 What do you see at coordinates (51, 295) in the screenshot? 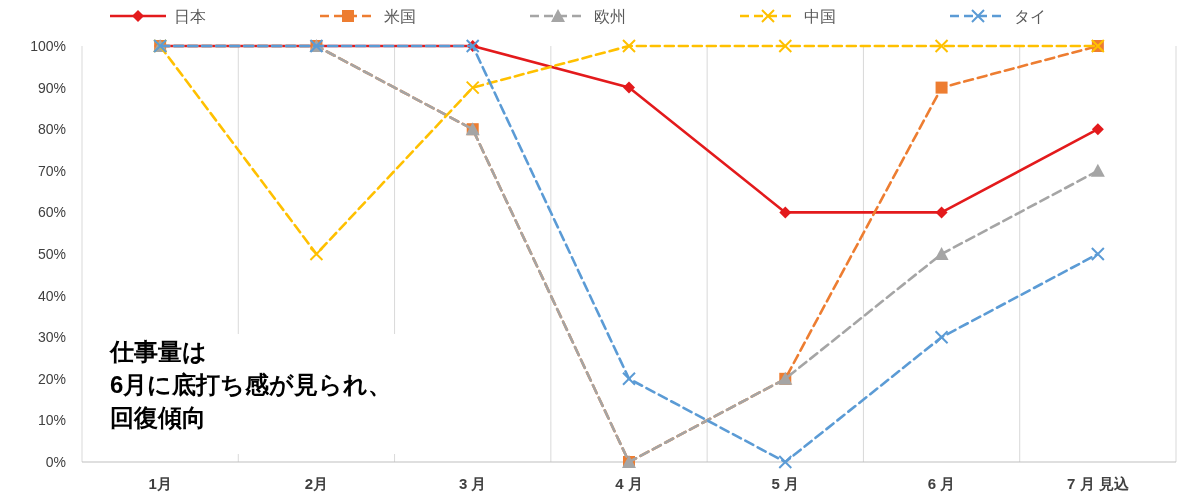
I see `y-tick-label: 40%` at bounding box center [51, 295].